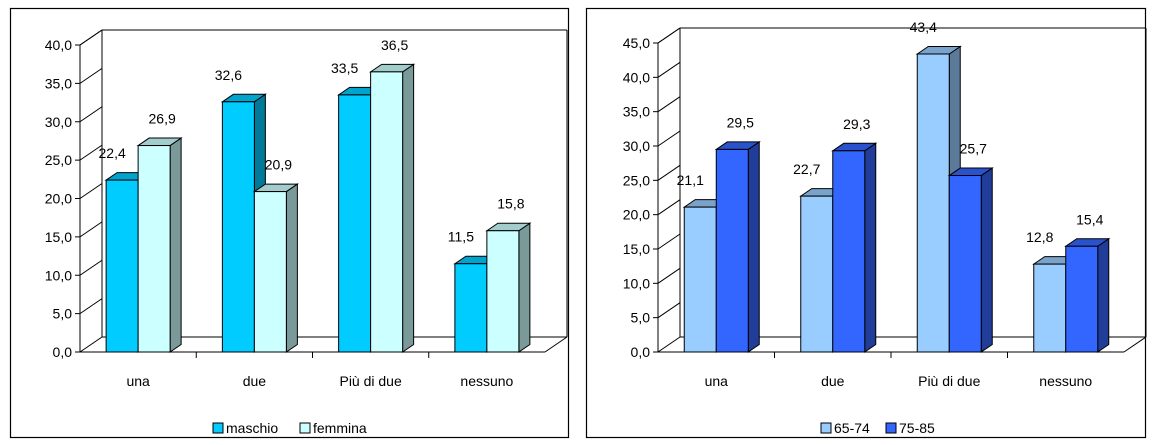 Image resolution: width=1156 pixels, height=445 pixels. I want to click on data-label: 12,8, so click(1039, 237).